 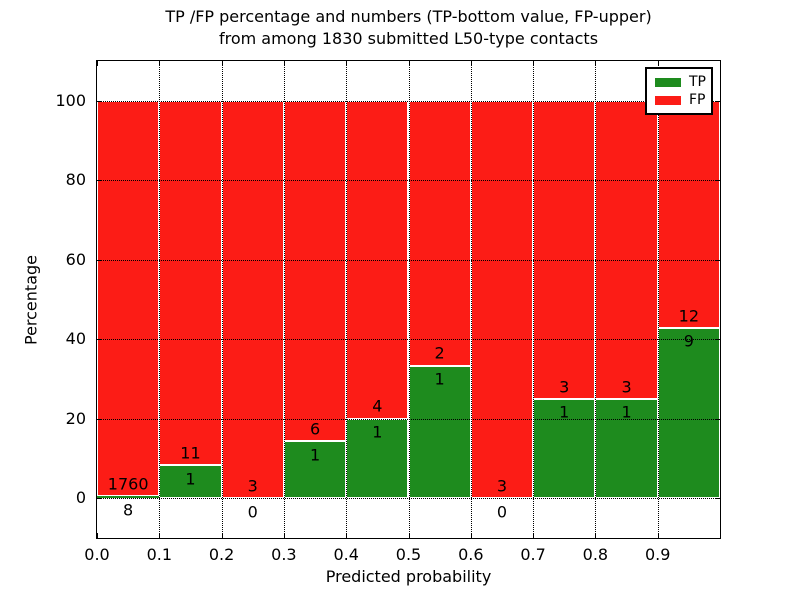 I want to click on y-tick-label: 20, so click(x=75, y=418).